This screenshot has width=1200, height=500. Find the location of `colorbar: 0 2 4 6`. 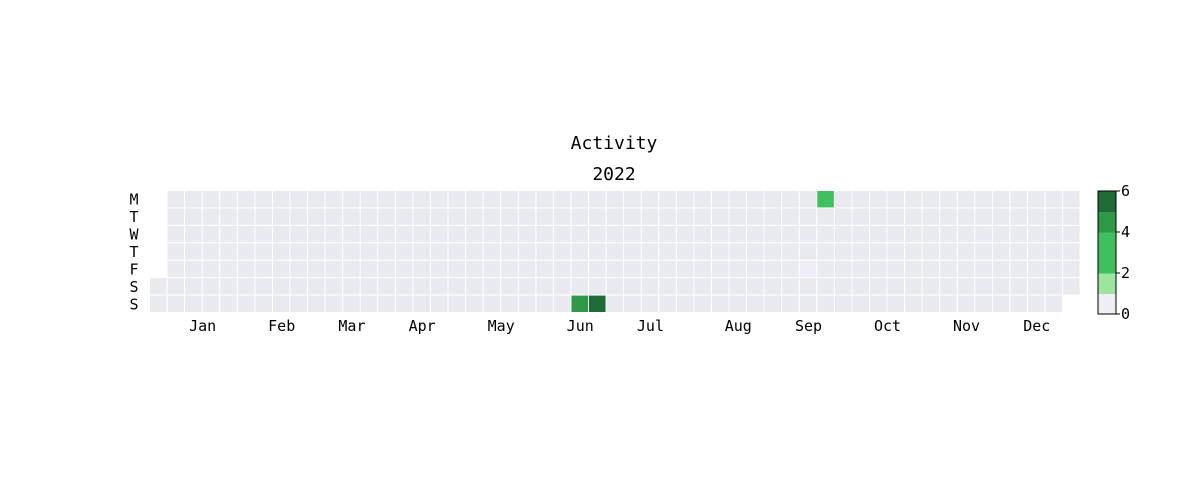

colorbar: 0 2 4 6 is located at coordinates (1113, 252).